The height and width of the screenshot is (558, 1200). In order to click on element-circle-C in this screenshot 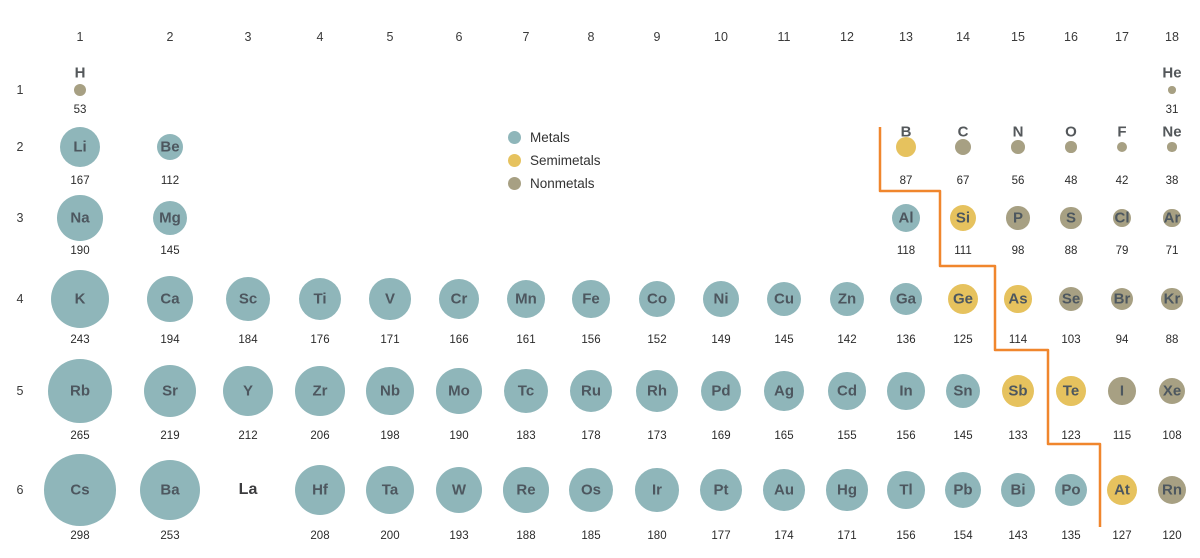, I will do `click(963, 147)`.